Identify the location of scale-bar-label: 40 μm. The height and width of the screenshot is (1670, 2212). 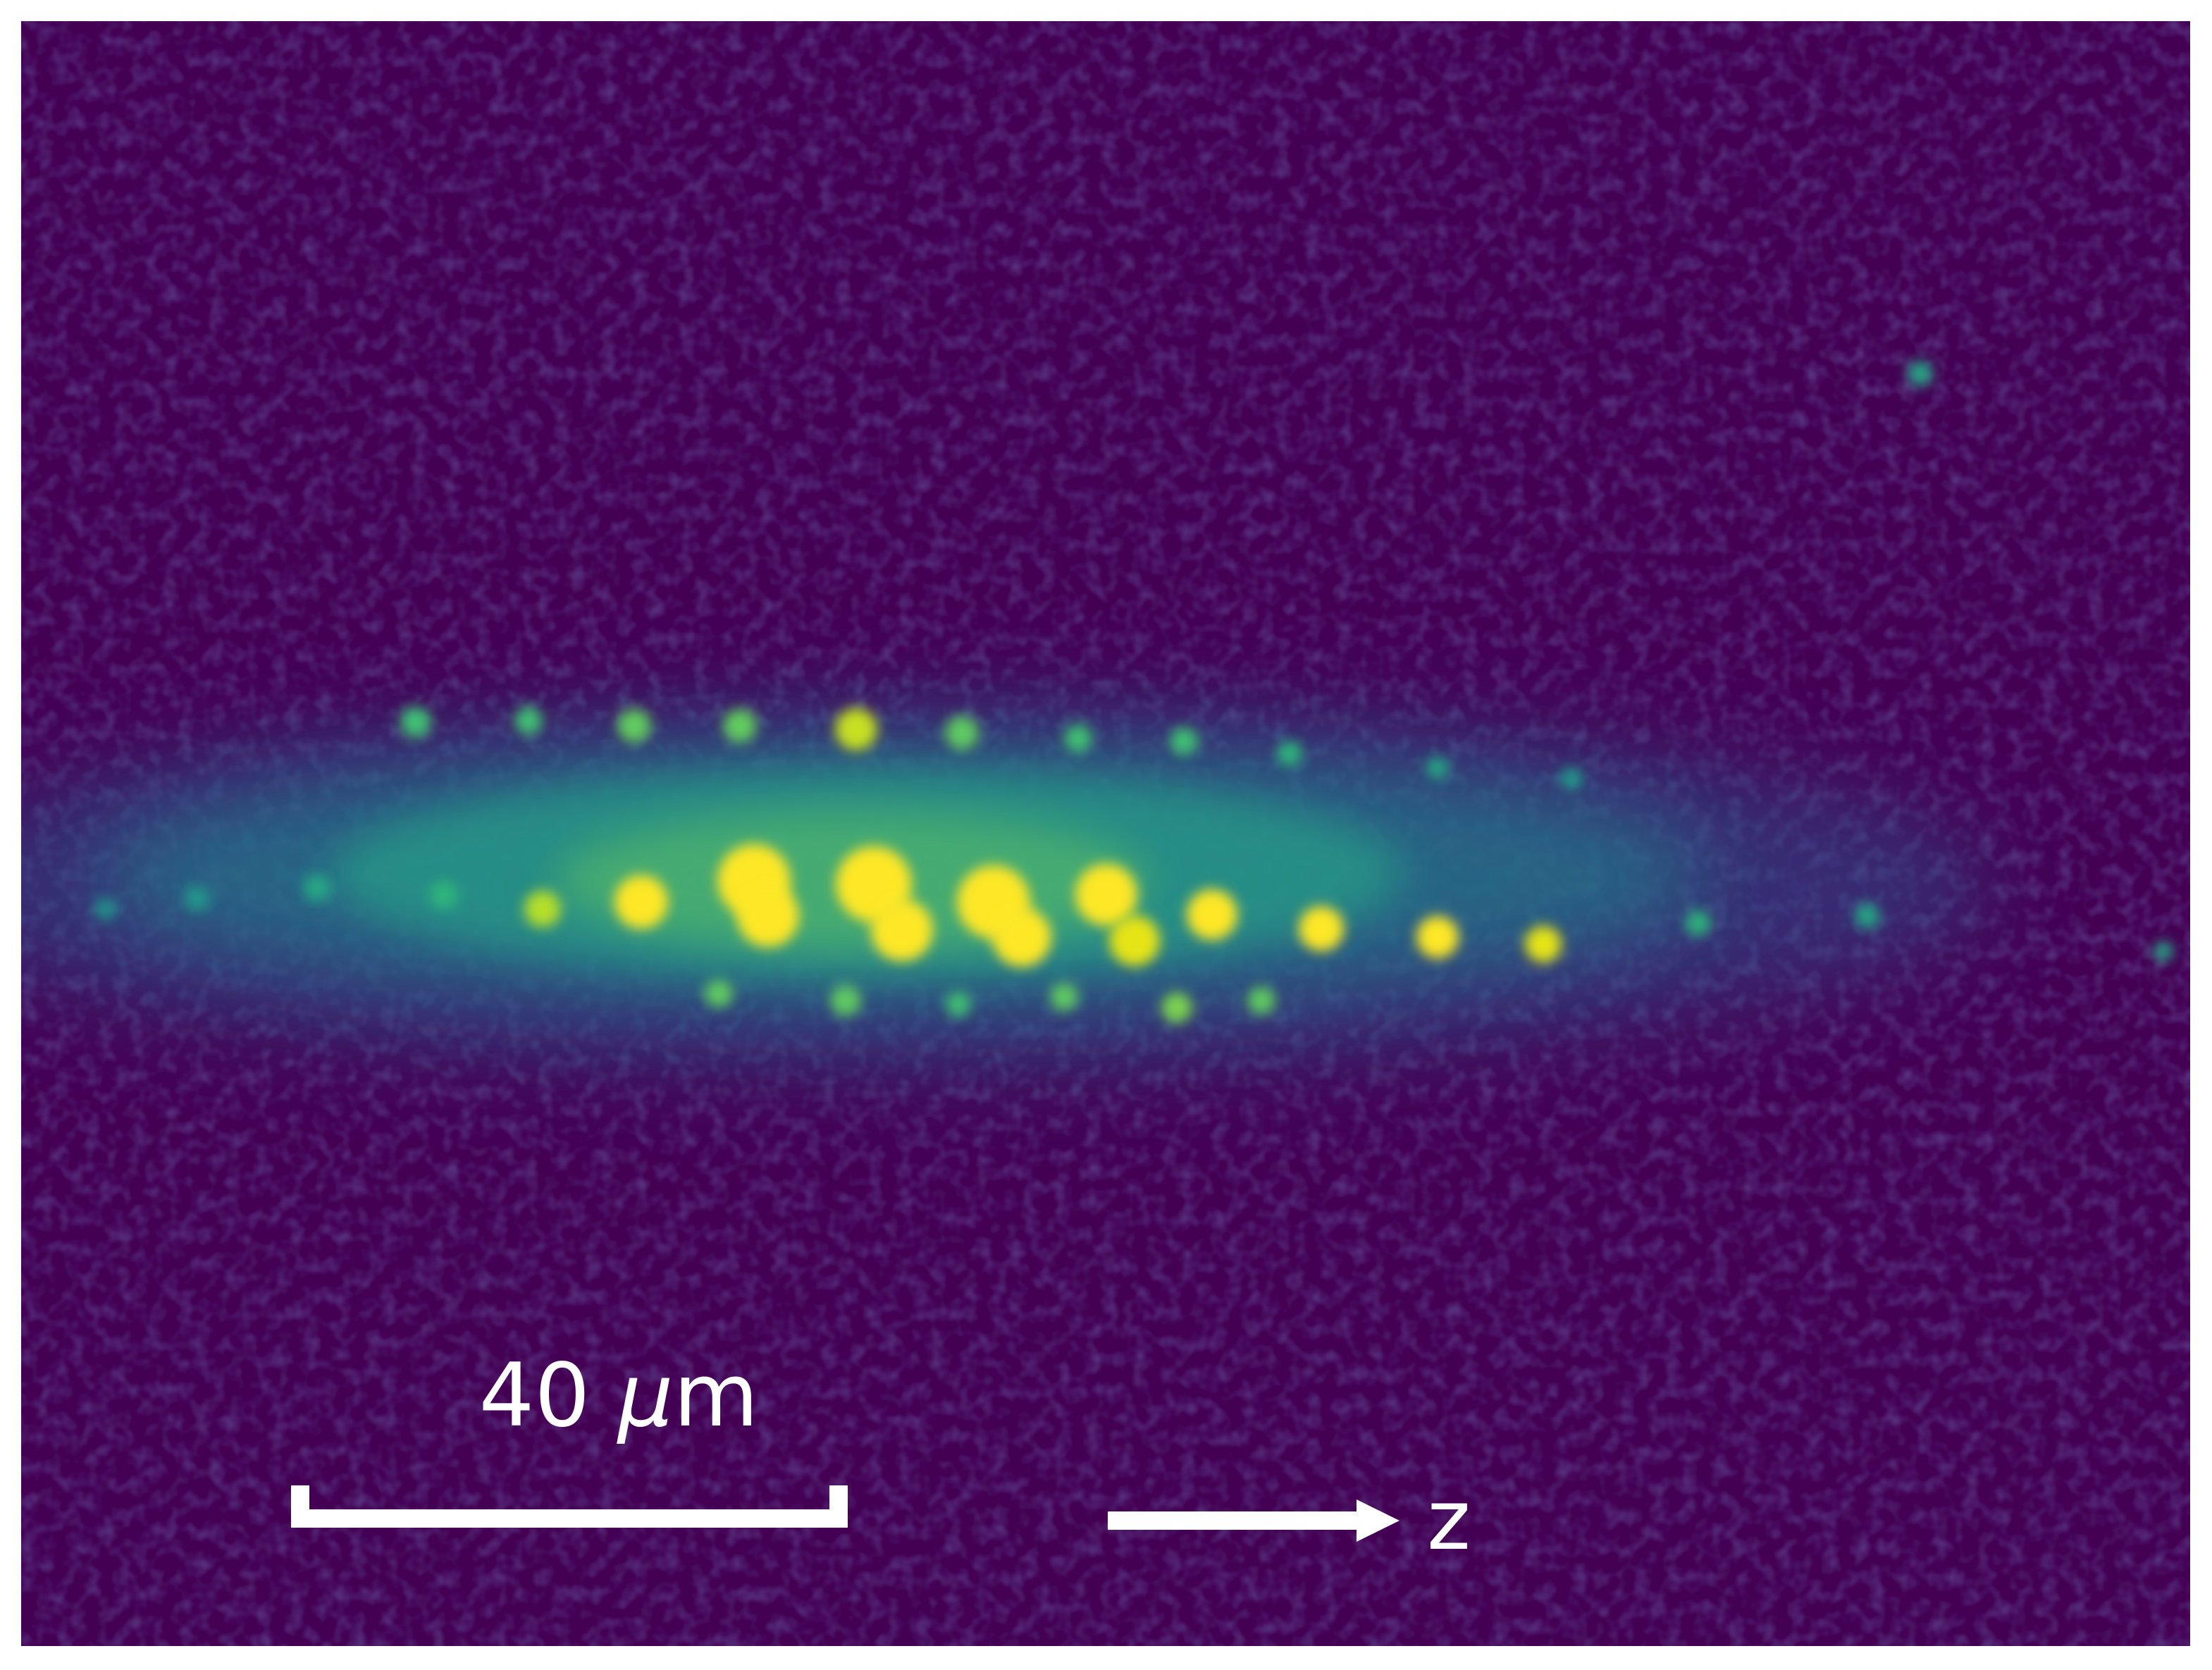
(619, 1396).